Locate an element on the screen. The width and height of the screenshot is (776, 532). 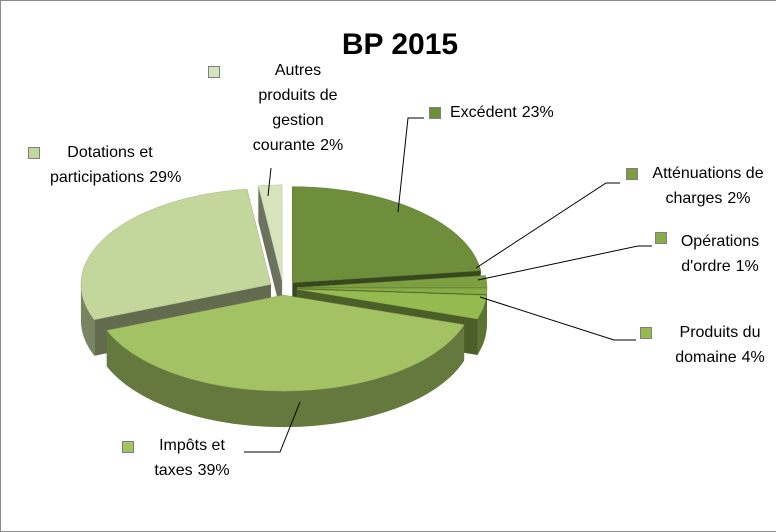
value-label: 4% is located at coordinates (753, 357).